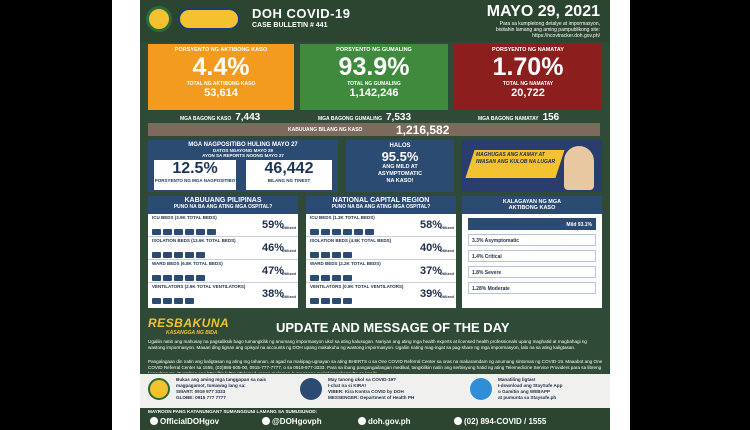  I want to click on bida-logo, so click(209, 19).